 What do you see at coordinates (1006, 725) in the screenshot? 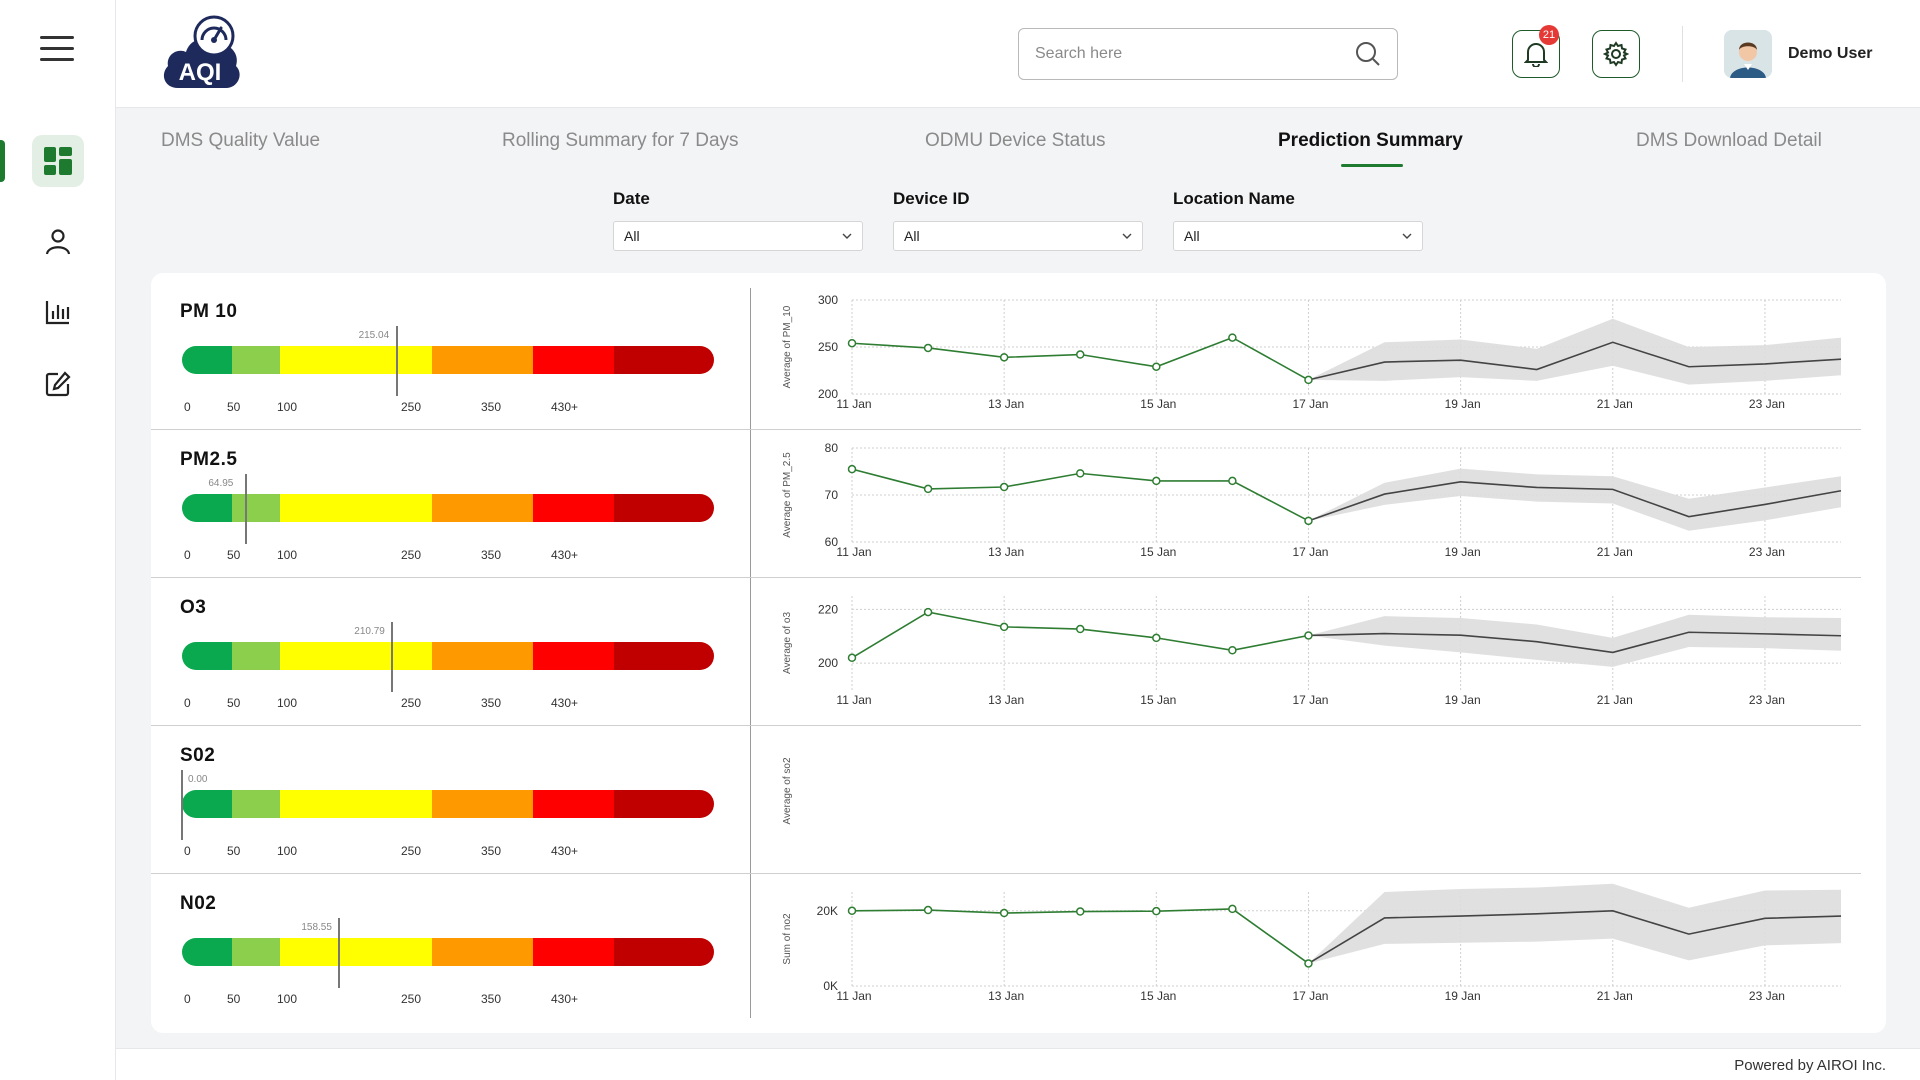
I see `row-divider` at bounding box center [1006, 725].